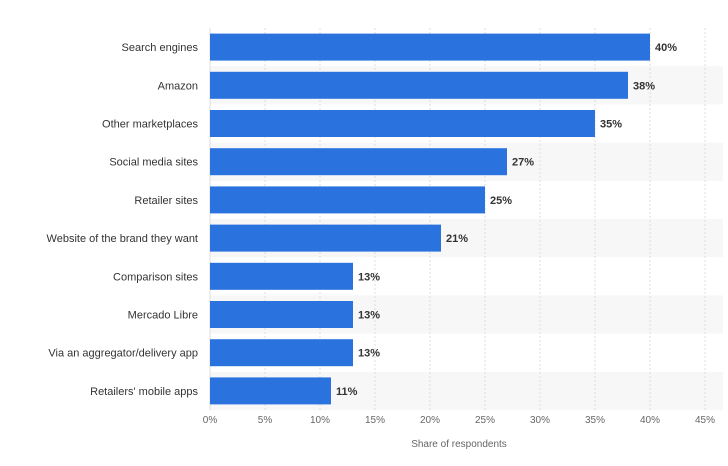 Image resolution: width=728 pixels, height=466 pixels. I want to click on category-label: Website of the brand they want, so click(122, 239).